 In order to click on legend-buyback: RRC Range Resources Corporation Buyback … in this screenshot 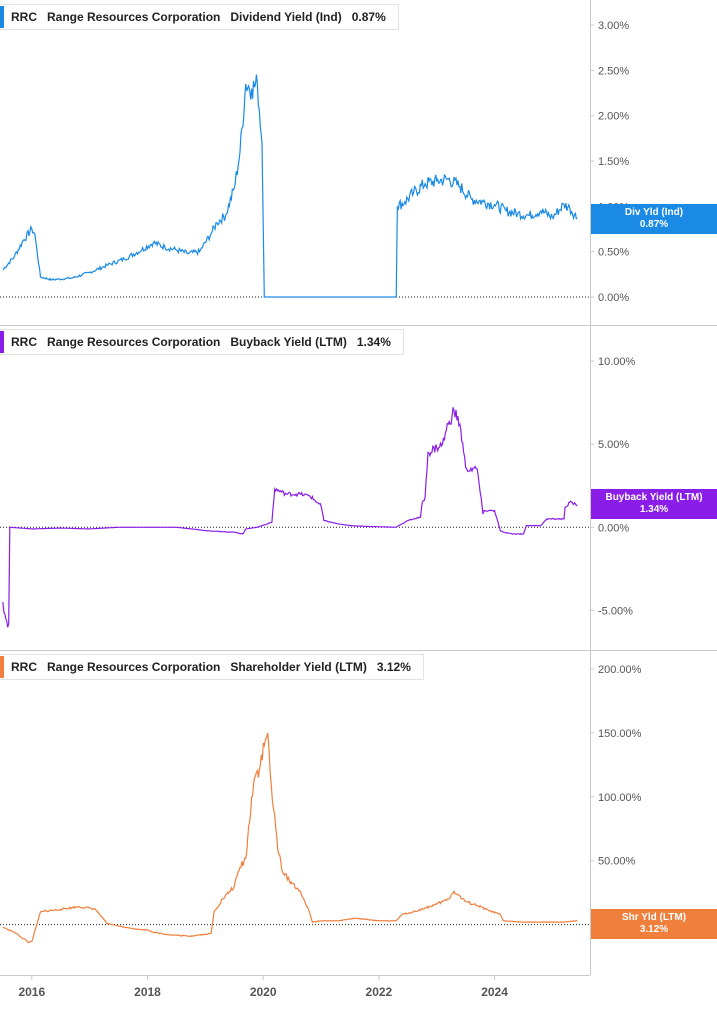, I will do `click(202, 342)`.